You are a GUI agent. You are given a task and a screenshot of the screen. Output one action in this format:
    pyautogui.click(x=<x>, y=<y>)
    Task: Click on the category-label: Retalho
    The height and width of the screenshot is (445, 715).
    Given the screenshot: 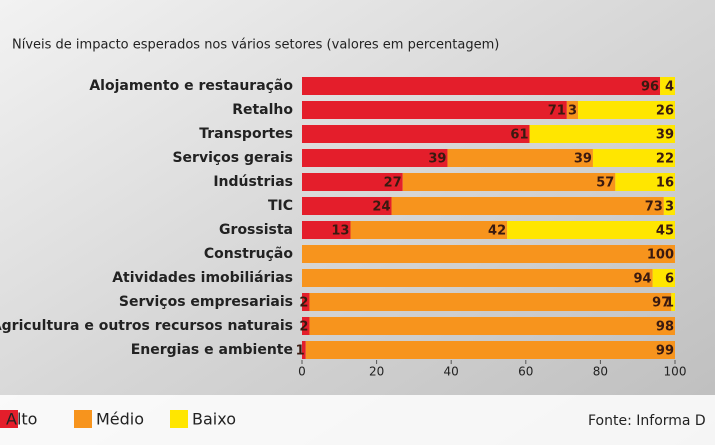 What is the action you would take?
    pyautogui.click(x=262, y=110)
    